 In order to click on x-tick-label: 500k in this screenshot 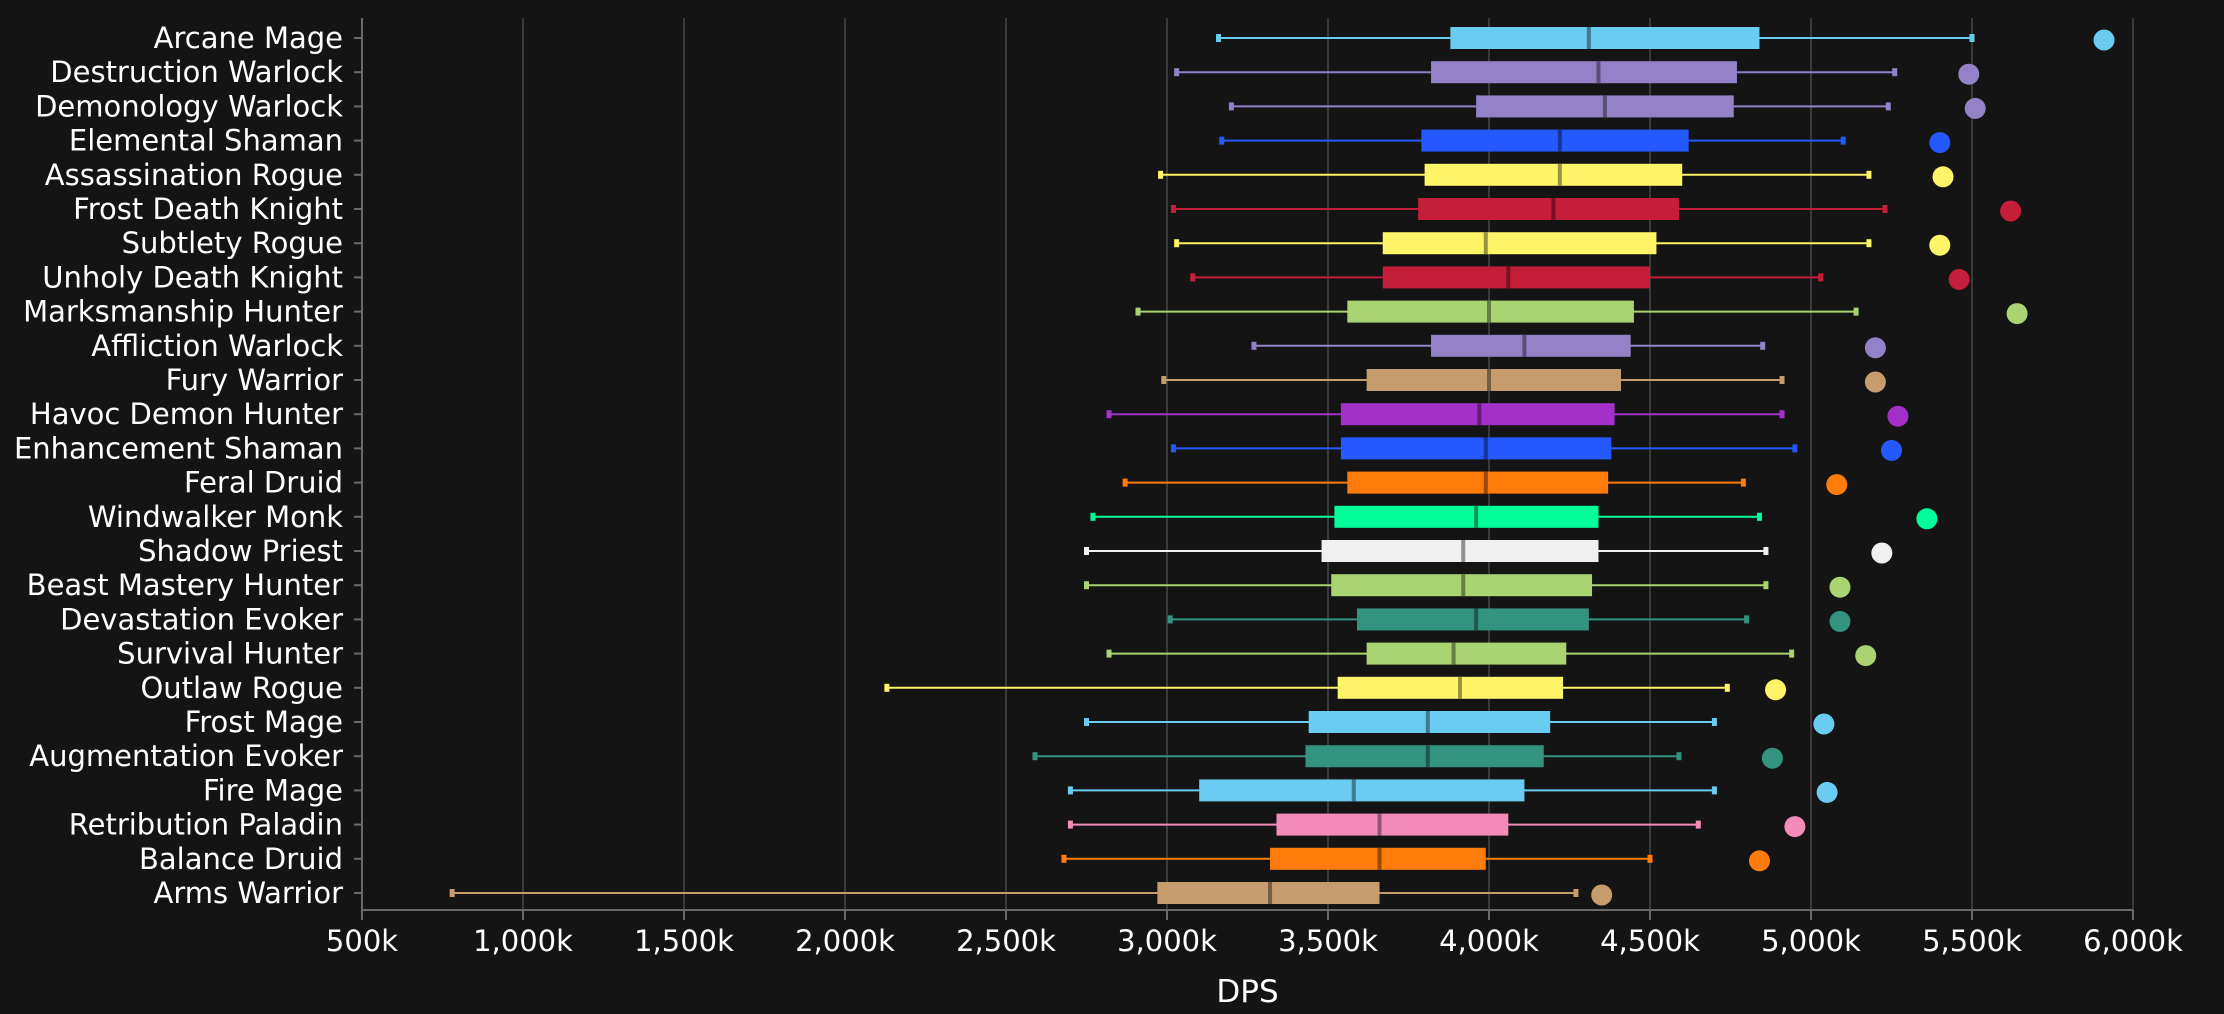, I will do `click(362, 941)`.